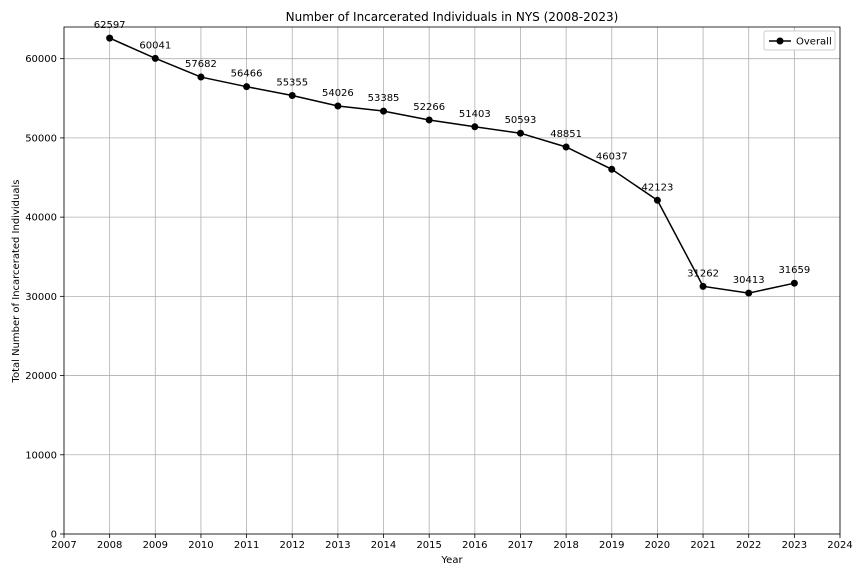 The height and width of the screenshot is (576, 864). I want to click on data-label: 56466, so click(247, 74).